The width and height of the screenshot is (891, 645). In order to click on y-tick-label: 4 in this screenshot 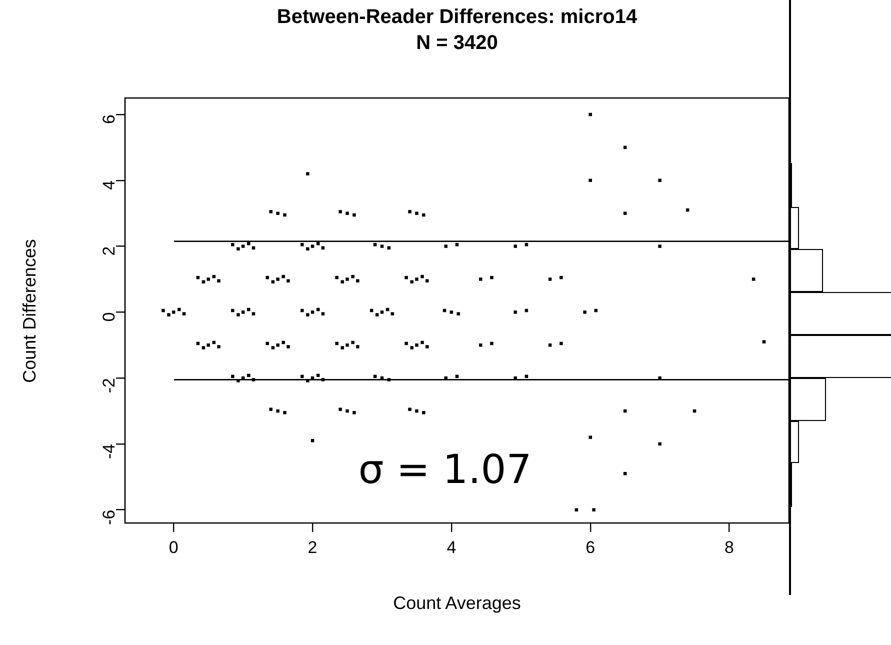, I will do `click(109, 185)`.